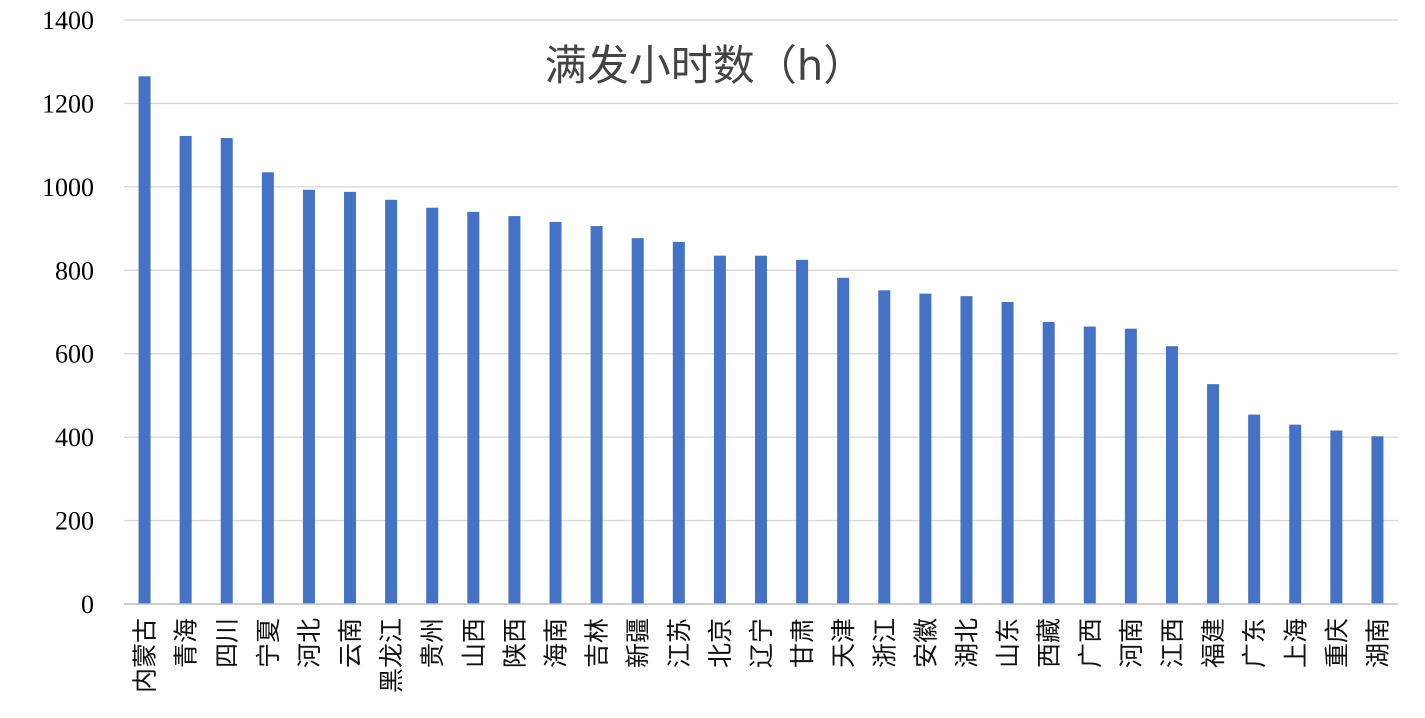 Image resolution: width=1425 pixels, height=718 pixels. Describe the element at coordinates (186, 643) in the screenshot. I see `x-category-label: 青海` at that location.